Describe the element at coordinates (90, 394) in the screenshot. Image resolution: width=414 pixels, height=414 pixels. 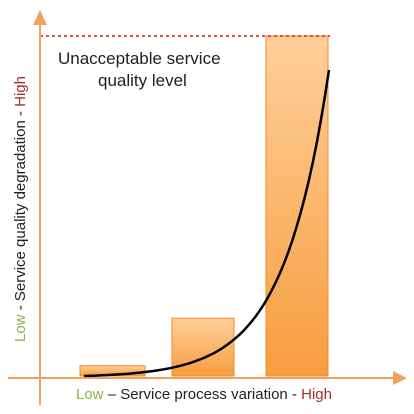
I see `x-axis-label-low: Low` at that location.